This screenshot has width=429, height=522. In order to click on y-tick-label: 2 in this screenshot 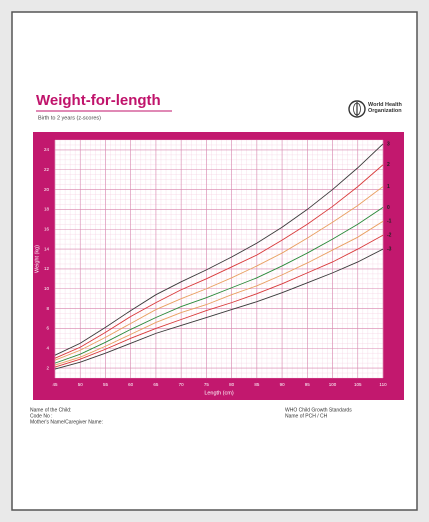, I will do `click(47, 367)`.